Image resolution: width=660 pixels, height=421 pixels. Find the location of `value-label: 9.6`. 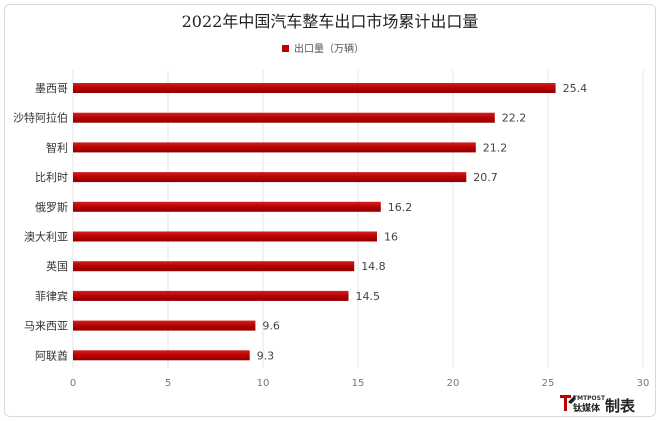

value-label: 9.6 is located at coordinates (271, 326).